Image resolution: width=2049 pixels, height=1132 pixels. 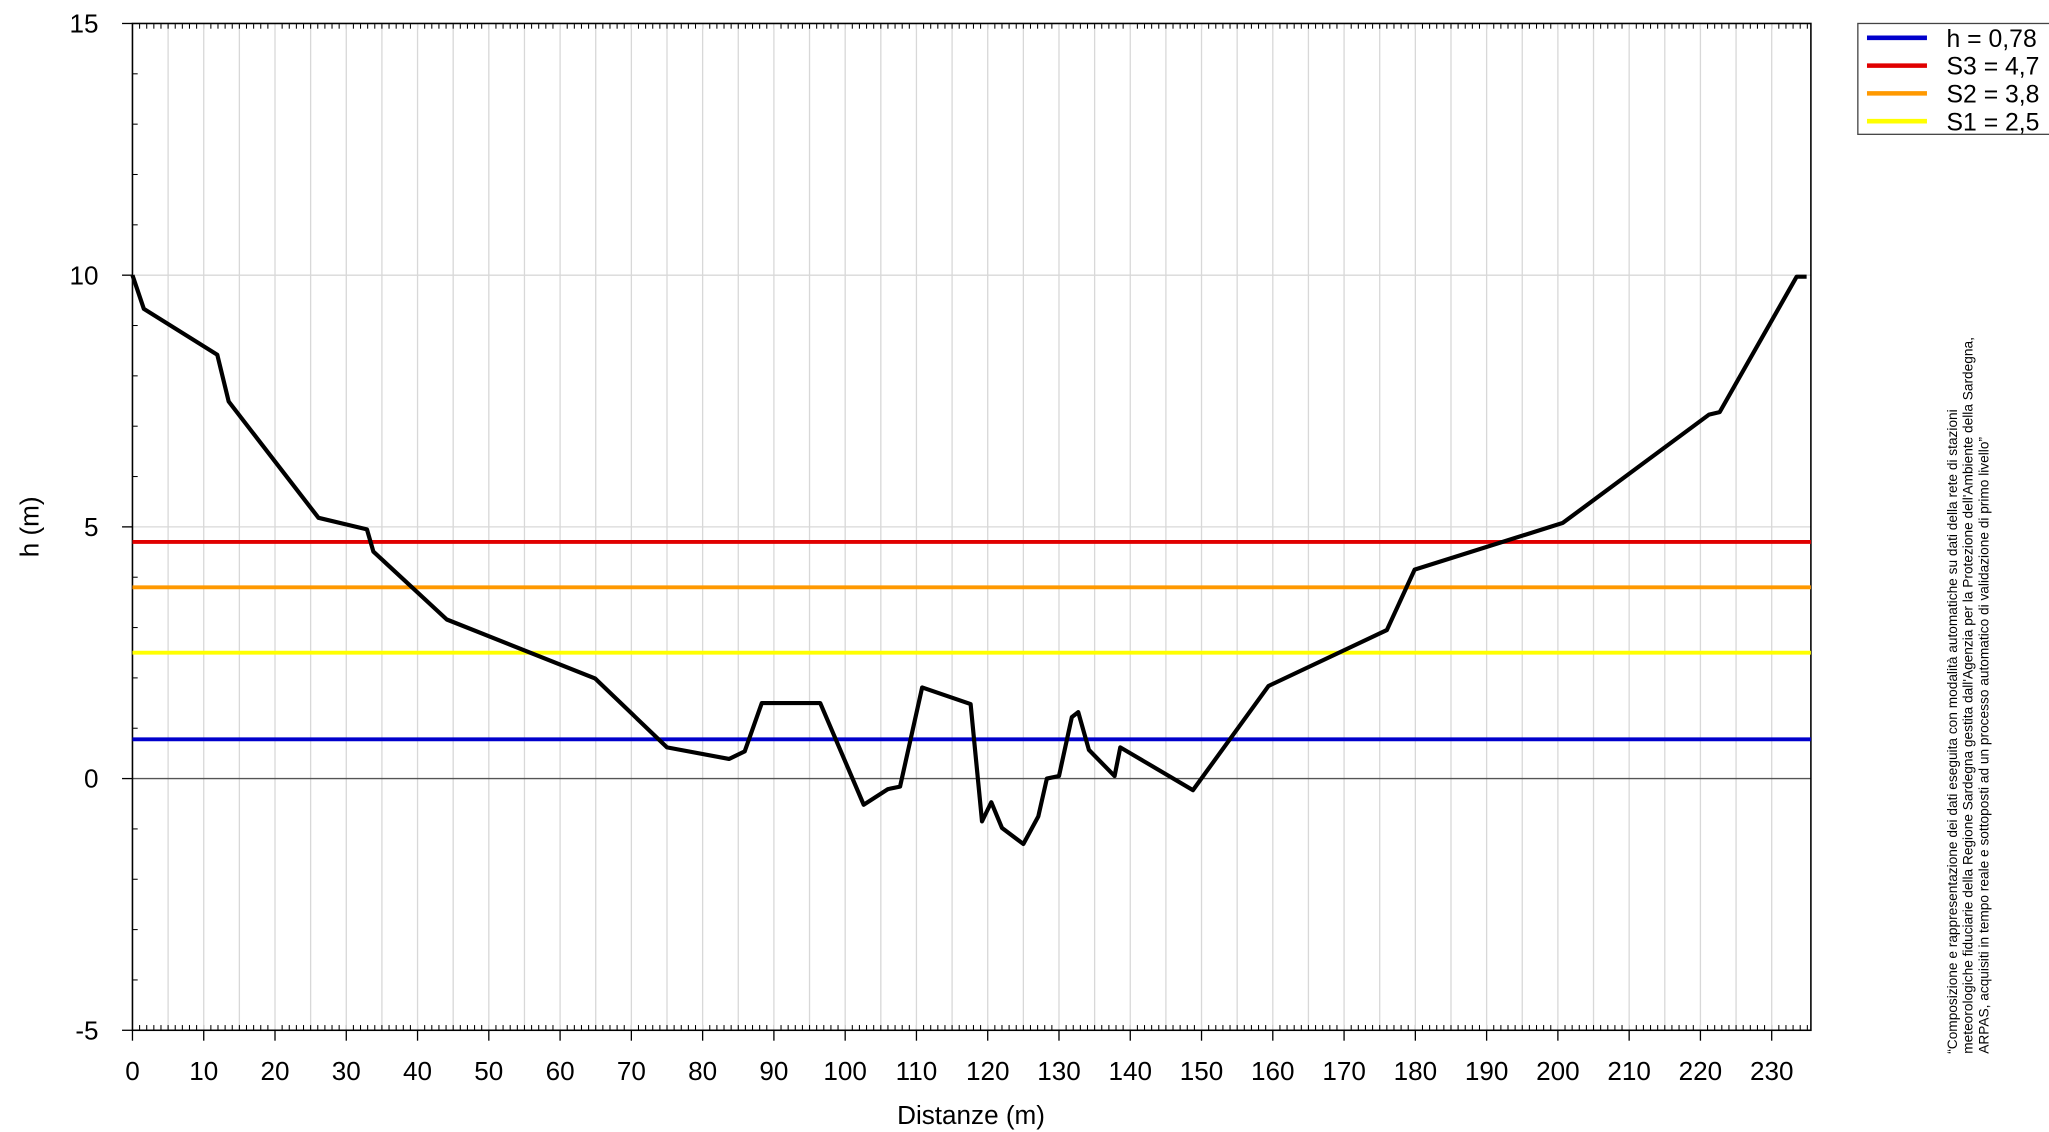 What do you see at coordinates (1131, 1071) in the screenshot?
I see `x-tick-label: 140` at bounding box center [1131, 1071].